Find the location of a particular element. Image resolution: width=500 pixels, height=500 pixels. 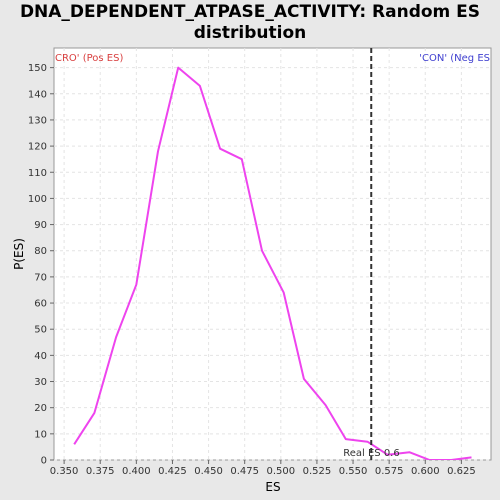

y-tick-label: 70 is located at coordinates (40, 277).